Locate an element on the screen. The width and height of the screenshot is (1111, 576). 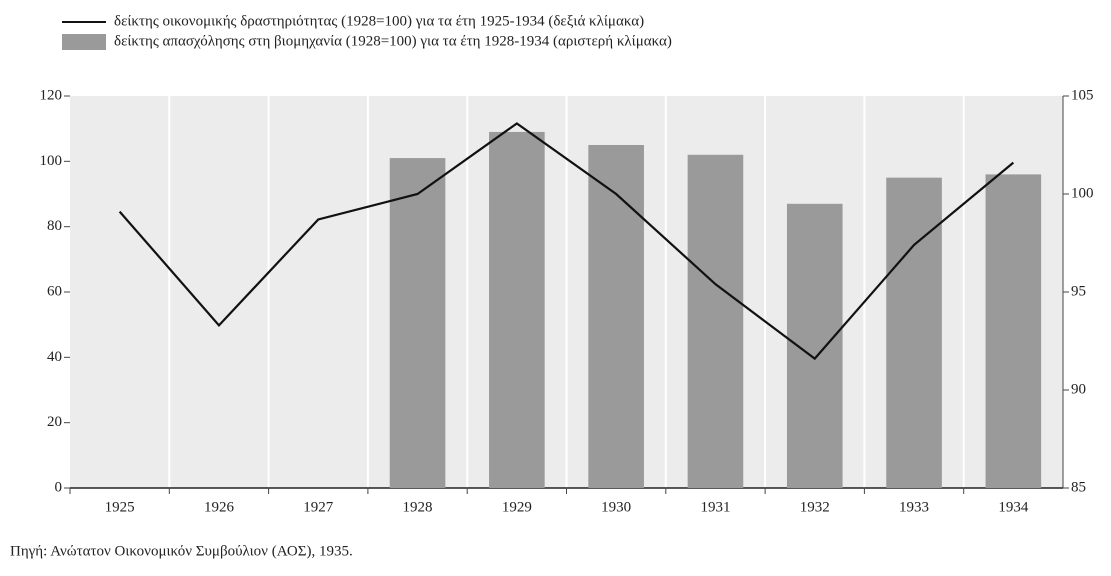
x-tick-label: 1928 is located at coordinates (418, 507).